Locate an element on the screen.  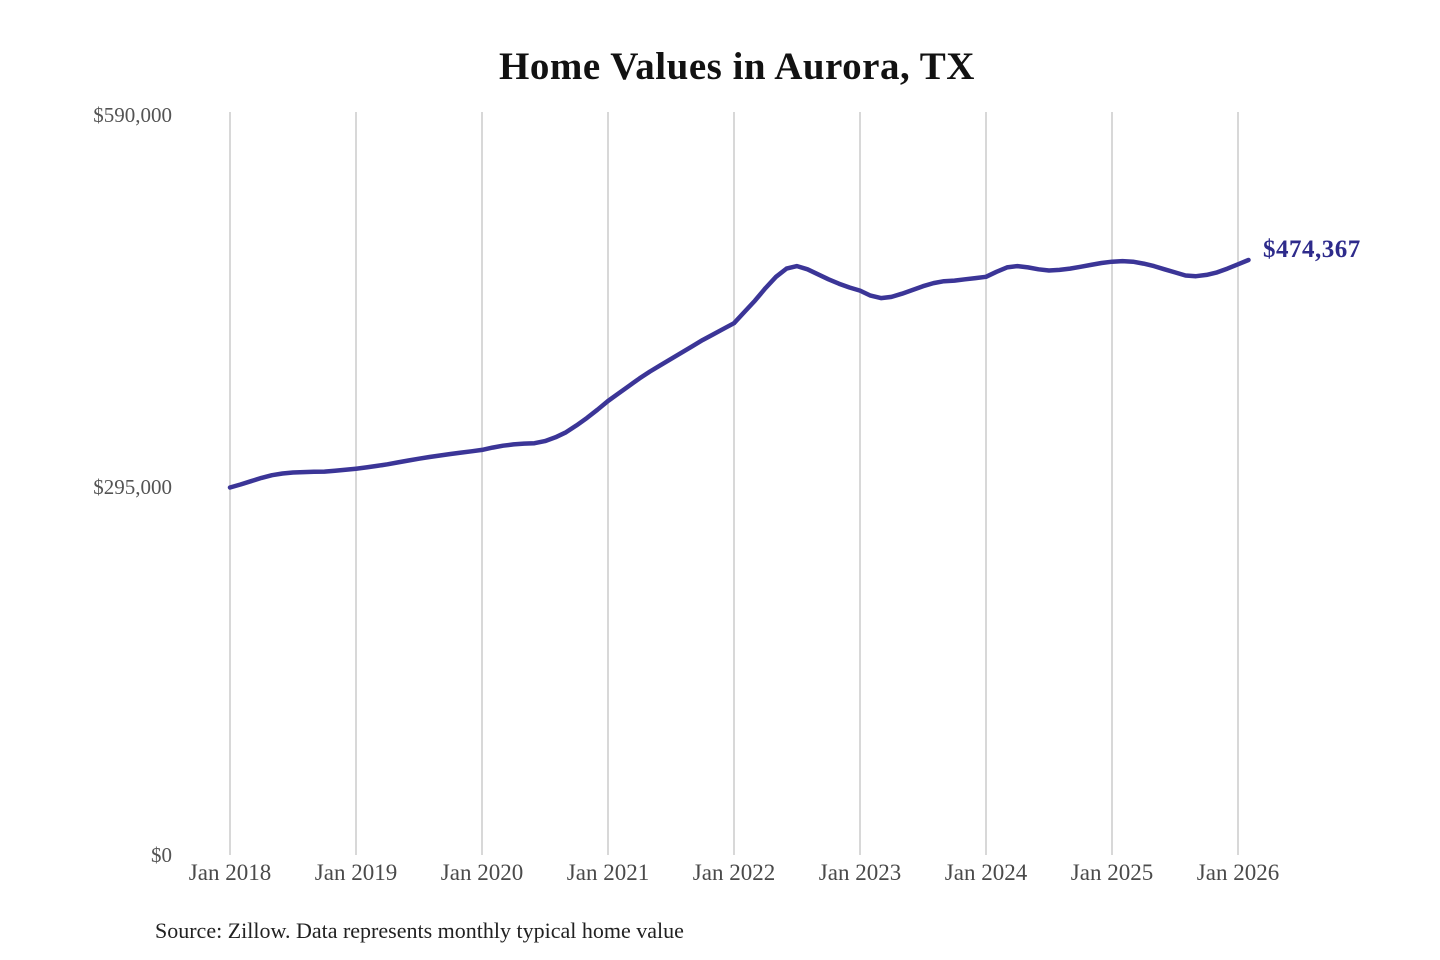
current-value-label: $474,367 is located at coordinates (1312, 249).